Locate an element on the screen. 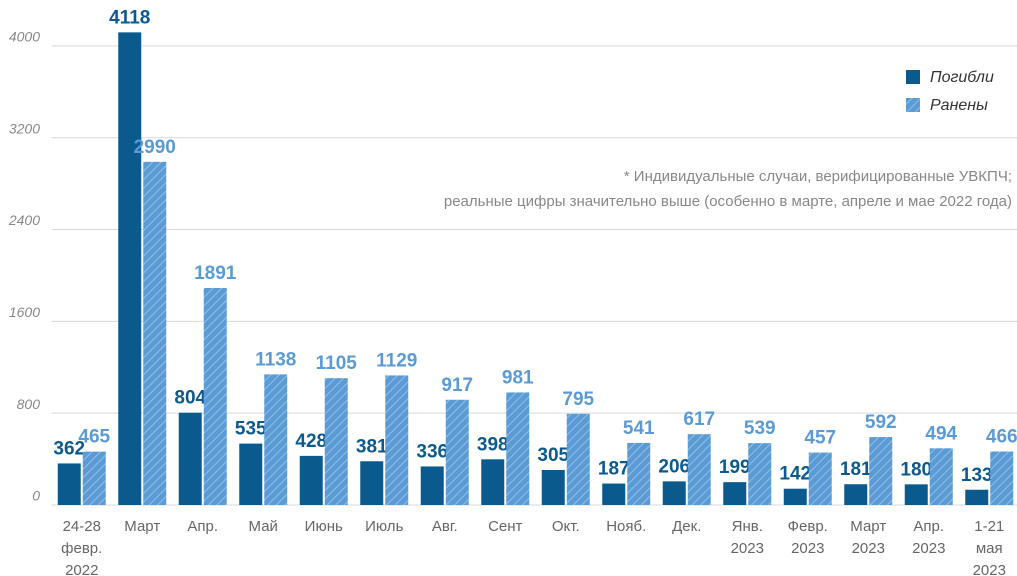 The image size is (1017, 576). x-tick-label: Июнь is located at coordinates (324, 526).